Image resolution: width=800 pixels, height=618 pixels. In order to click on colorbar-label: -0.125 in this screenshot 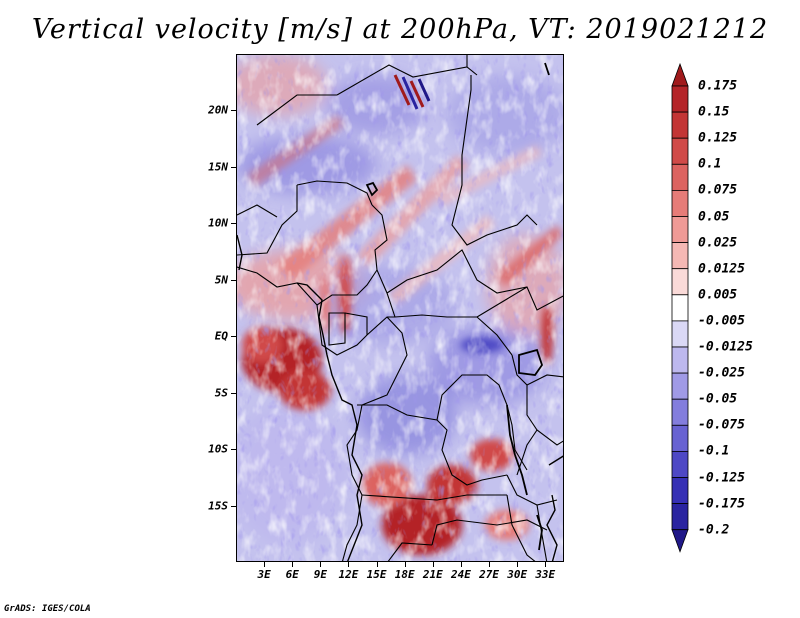, I will do `click(721, 477)`.